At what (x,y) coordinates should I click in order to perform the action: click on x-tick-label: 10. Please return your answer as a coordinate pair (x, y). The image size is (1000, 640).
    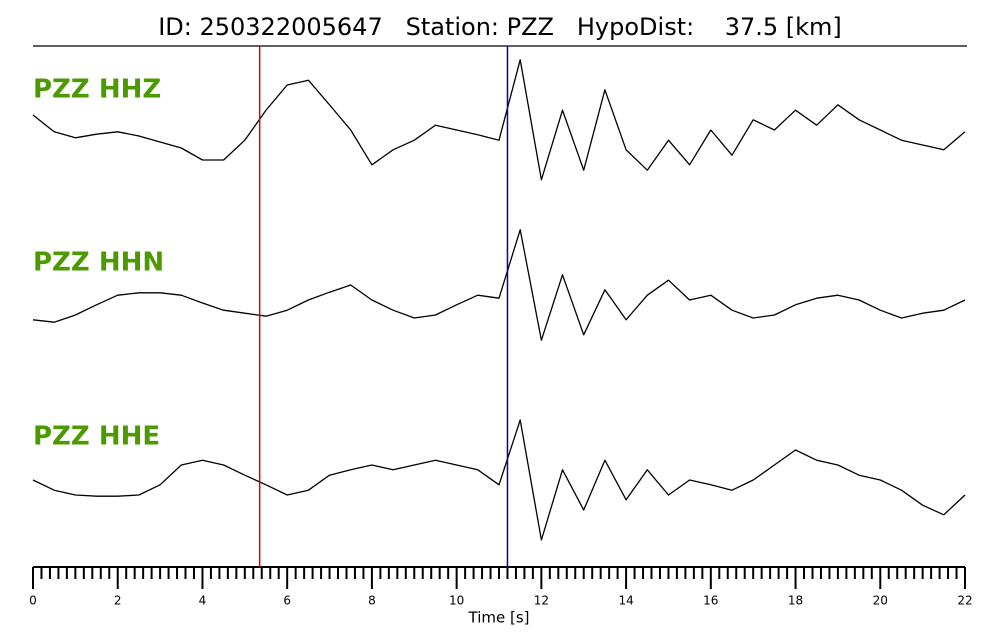
    Looking at the image, I should click on (456, 601).